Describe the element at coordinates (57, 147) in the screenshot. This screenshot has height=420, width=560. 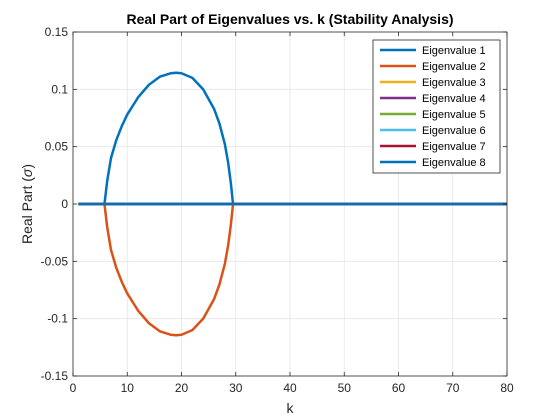
I see `y-tick-label: 0.05` at that location.